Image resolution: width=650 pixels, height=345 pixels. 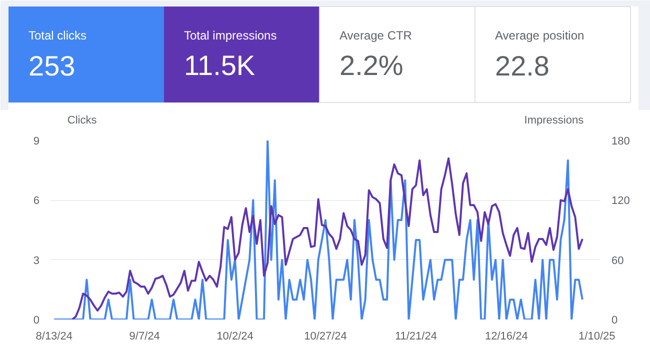 What do you see at coordinates (621, 201) in the screenshot?
I see `y2-tick-label: 120` at bounding box center [621, 201].